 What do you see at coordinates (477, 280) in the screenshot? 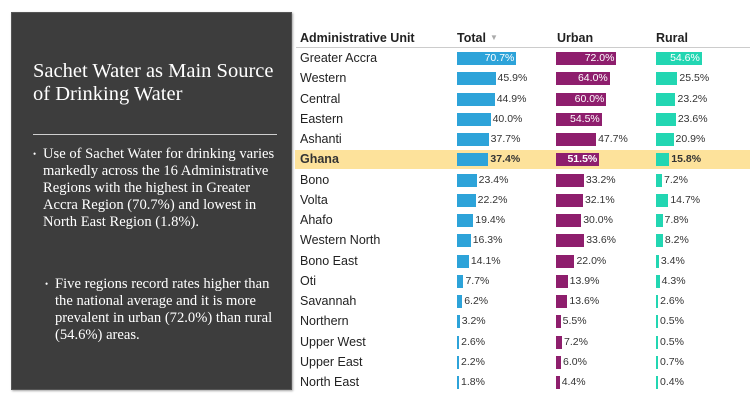
I see `data-label-total: 7.7%` at bounding box center [477, 280].